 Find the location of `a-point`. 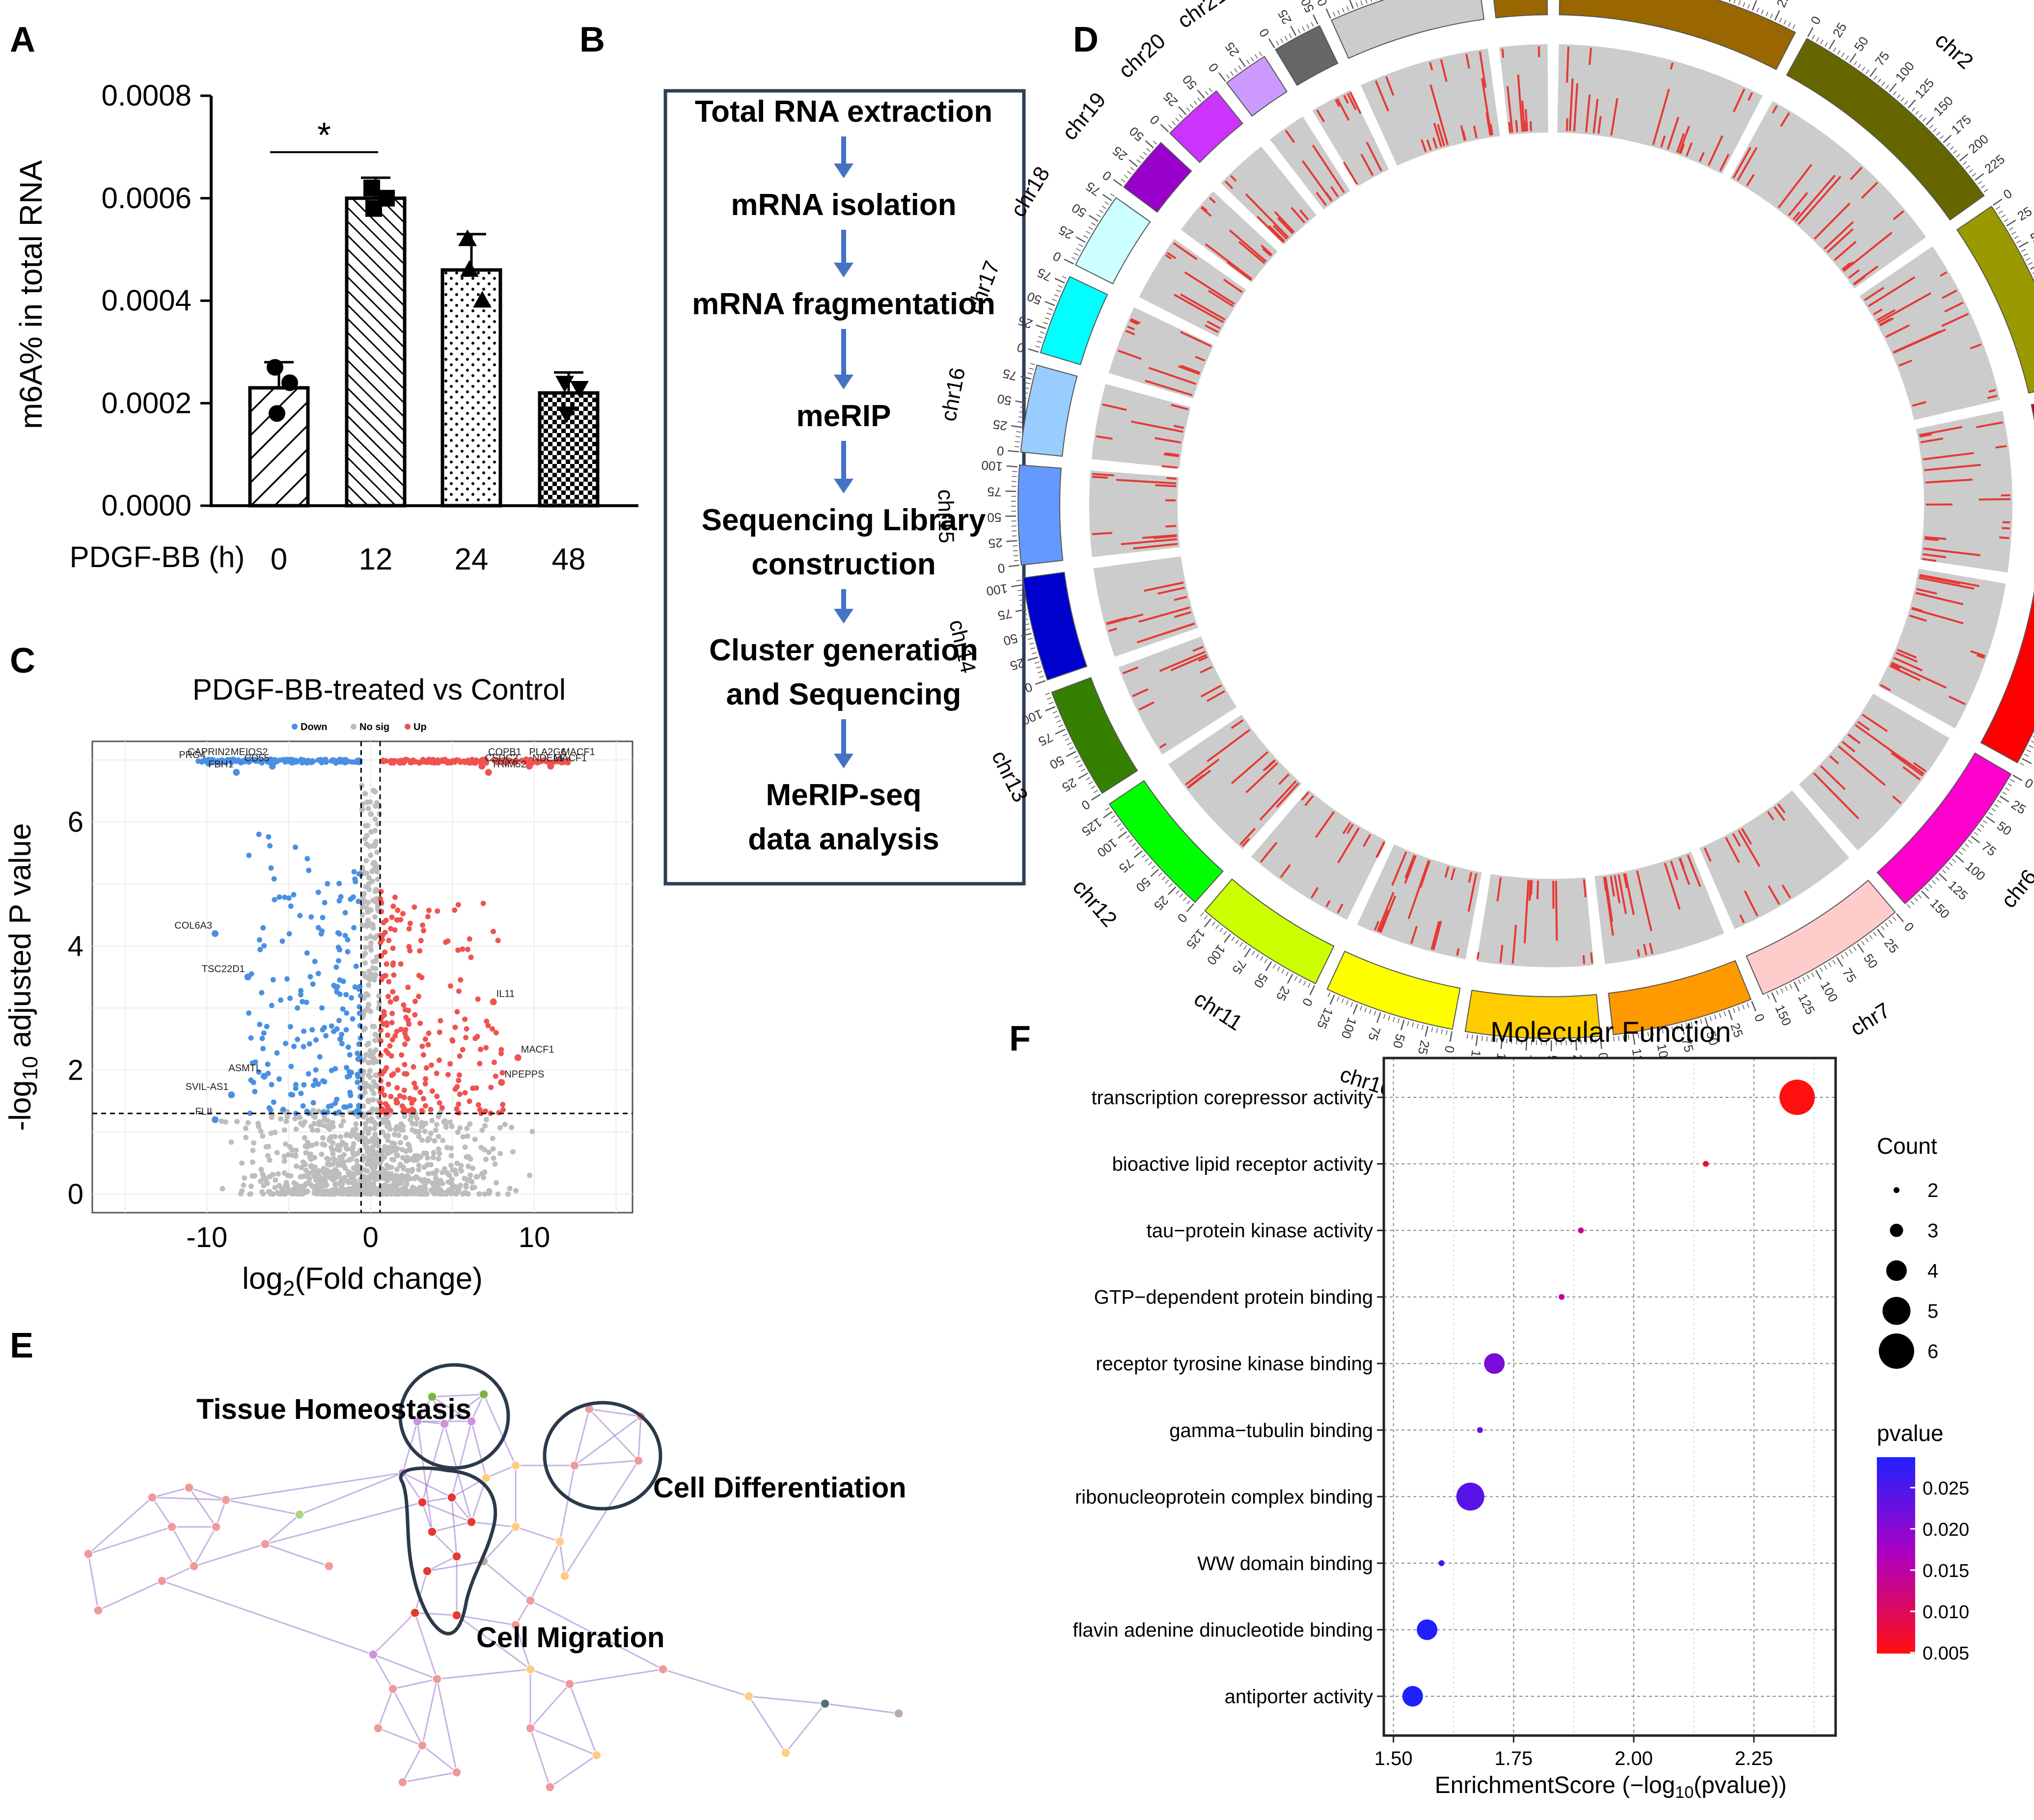

a-point is located at coordinates (564, 384).